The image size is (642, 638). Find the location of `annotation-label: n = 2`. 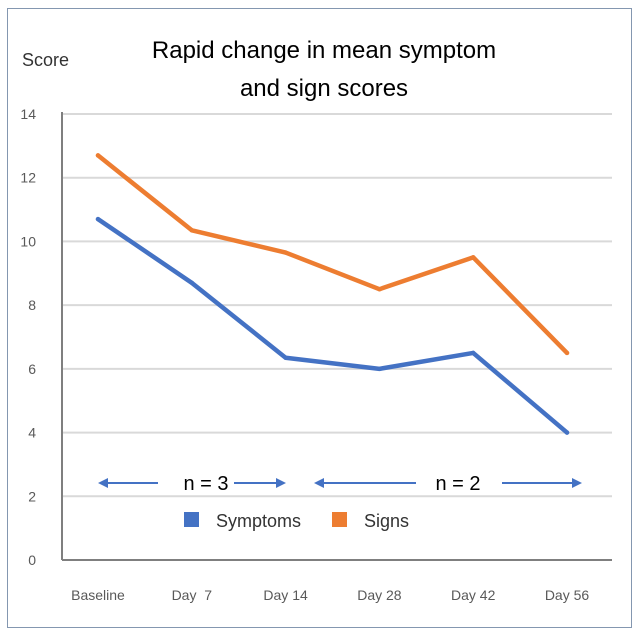

annotation-label: n = 2 is located at coordinates (457, 484).